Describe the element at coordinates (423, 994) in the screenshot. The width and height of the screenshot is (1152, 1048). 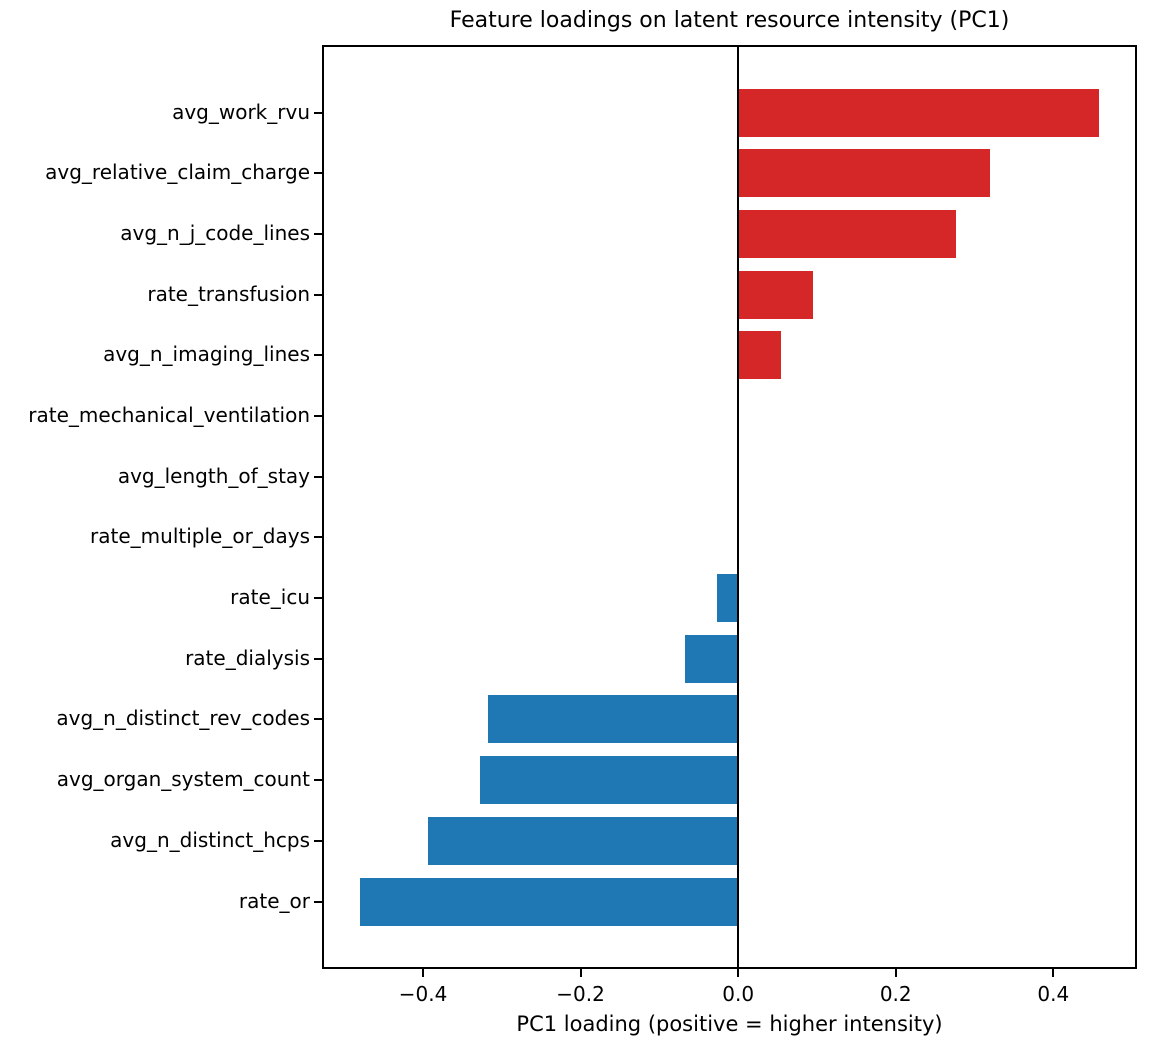
I see `x-tick-label: −0.4` at that location.